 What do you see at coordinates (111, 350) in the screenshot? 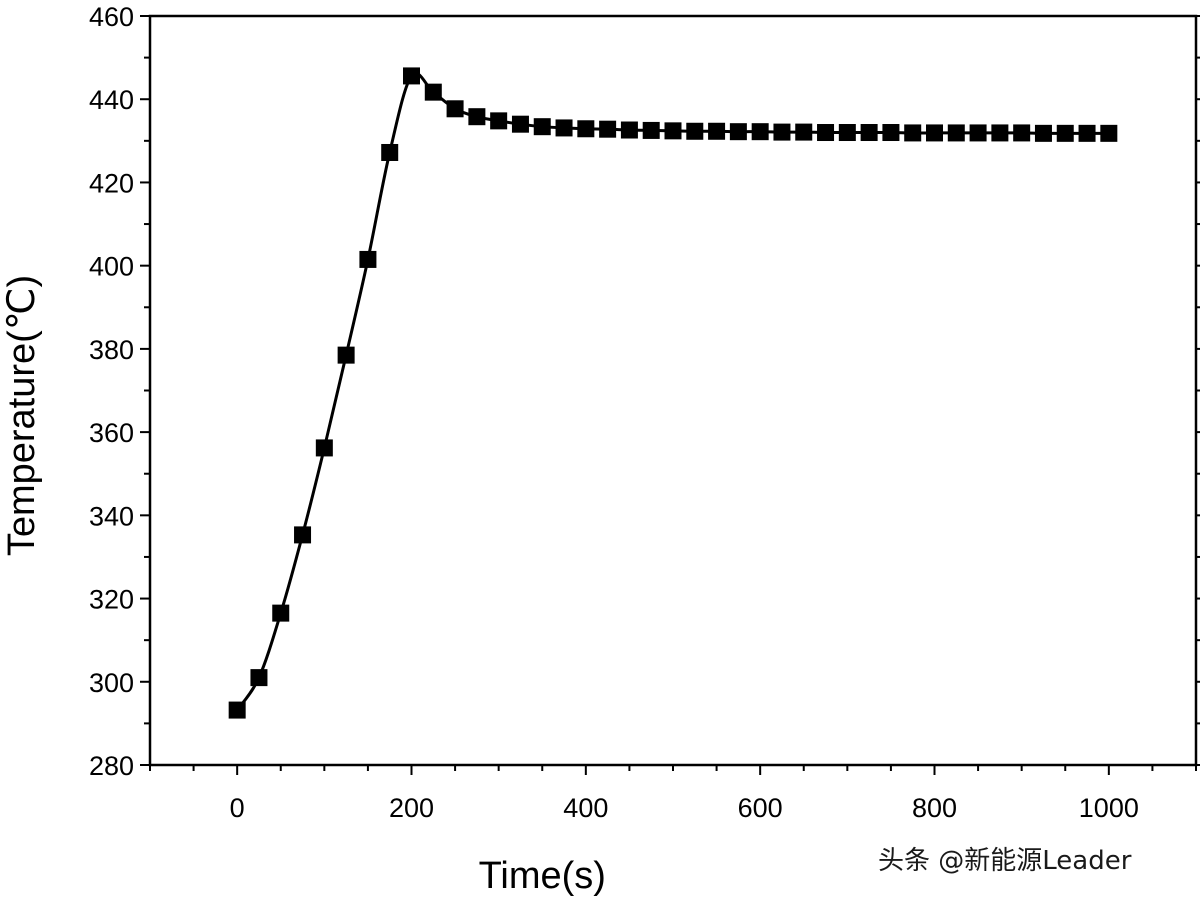
I see `y-tick-label: 380` at bounding box center [111, 350].